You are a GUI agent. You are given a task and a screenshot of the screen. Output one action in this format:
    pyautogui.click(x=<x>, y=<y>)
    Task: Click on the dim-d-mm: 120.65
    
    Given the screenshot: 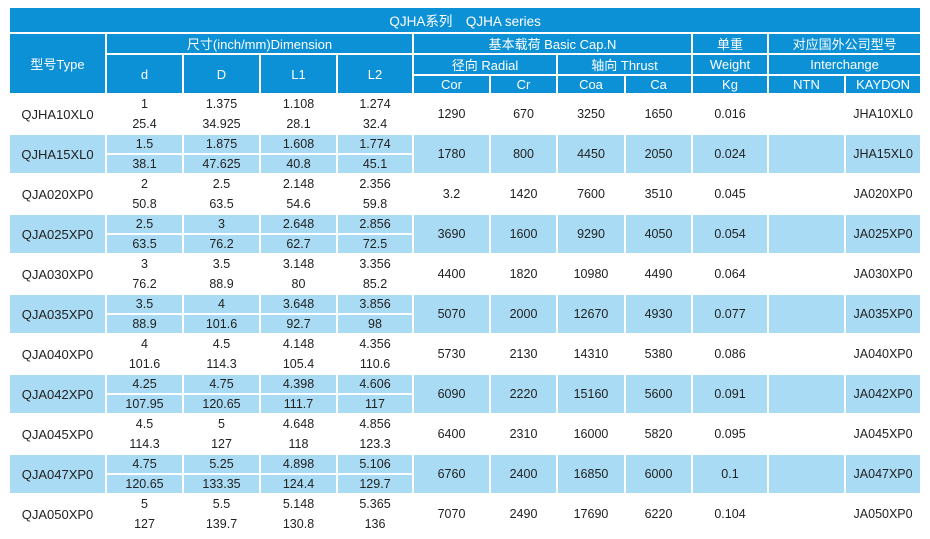 What is the action you would take?
    pyautogui.click(x=144, y=484)
    